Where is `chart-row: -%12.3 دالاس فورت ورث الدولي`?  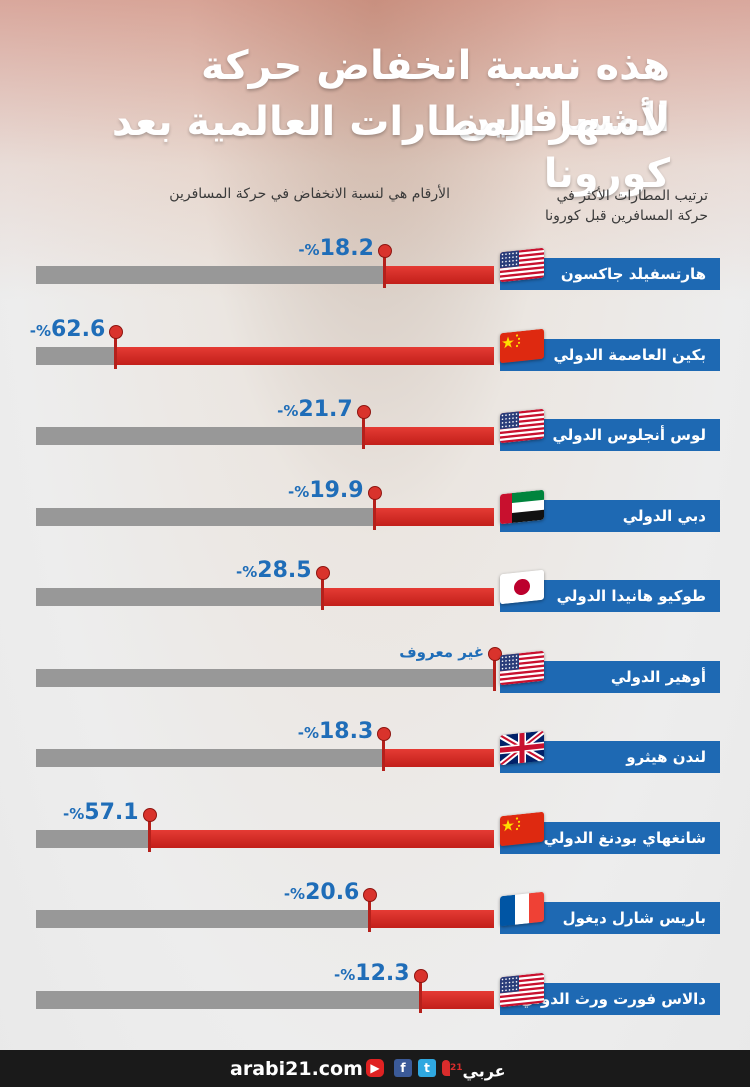
chart-row: -%12.3 دالاس فورت ورث الدولي is located at coordinates (375, 1002).